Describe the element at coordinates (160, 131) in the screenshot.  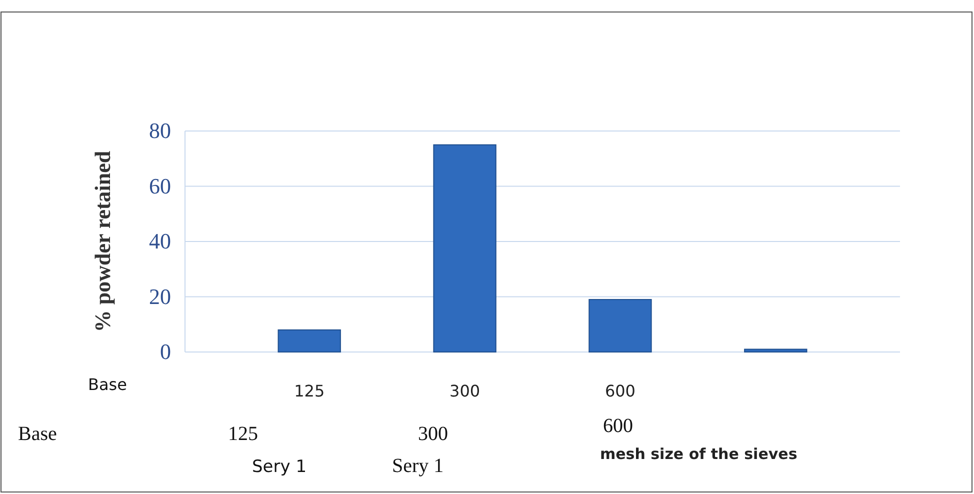
I see `y-tick-label: 80` at that location.